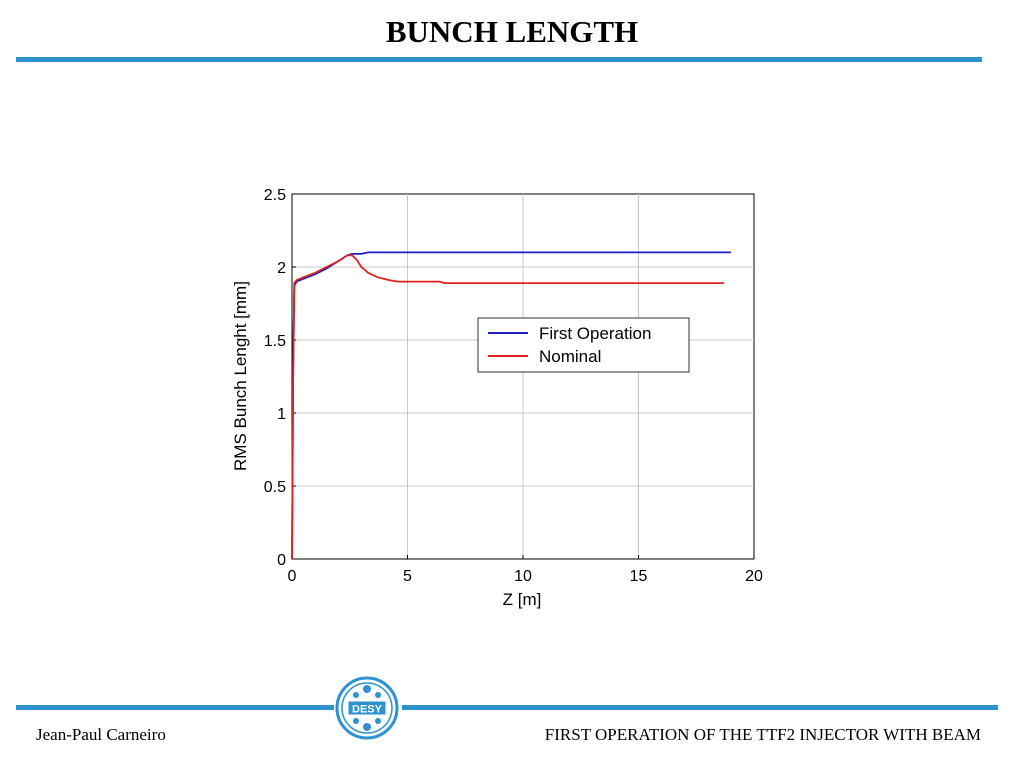 The image size is (1024, 768). Describe the element at coordinates (275, 487) in the screenshot. I see `y-tick-label: 0.5` at that location.